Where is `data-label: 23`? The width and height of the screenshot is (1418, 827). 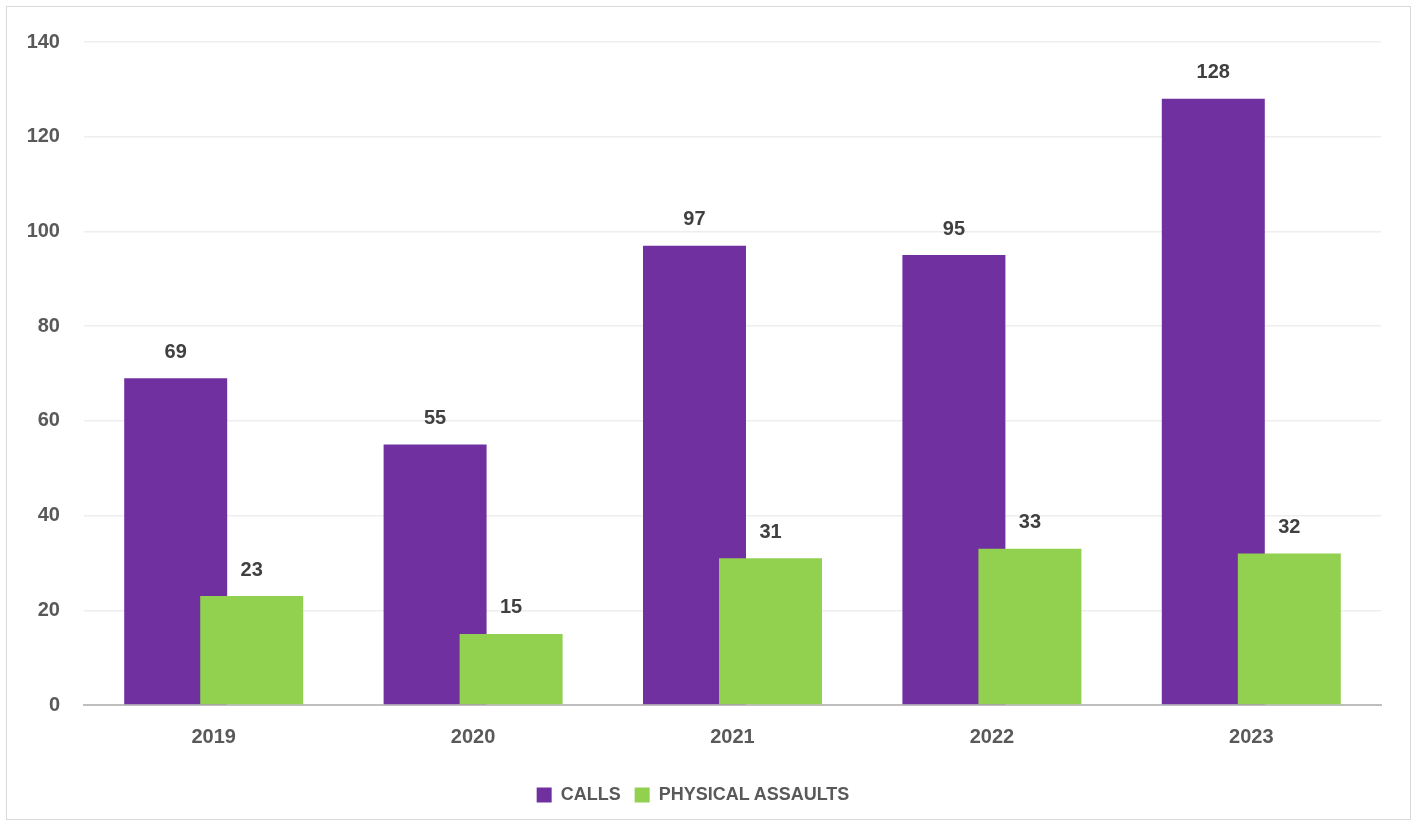
data-label: 23 is located at coordinates (251, 568).